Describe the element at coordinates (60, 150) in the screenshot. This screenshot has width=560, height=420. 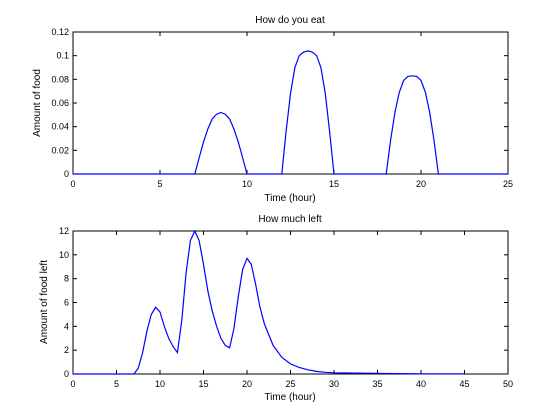
I see `y-tick-label: 0.02` at that location.